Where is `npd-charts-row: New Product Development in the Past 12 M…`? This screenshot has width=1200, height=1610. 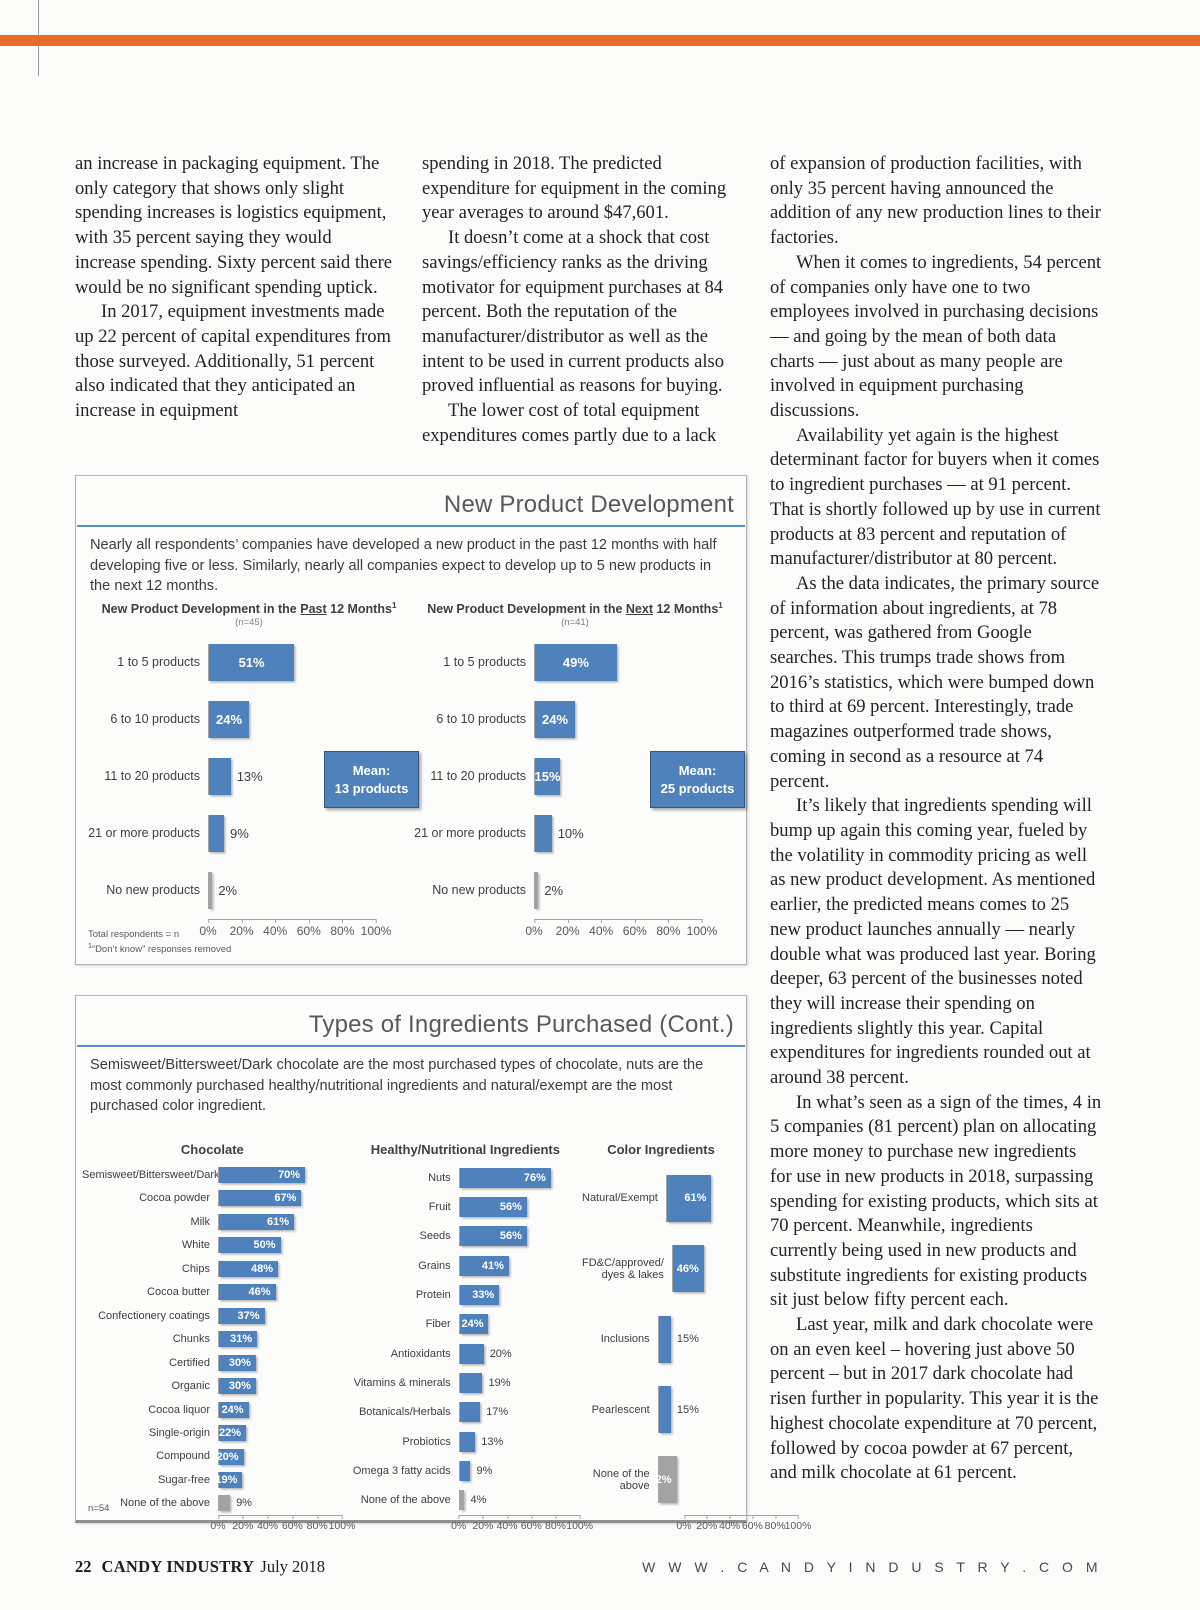
npd-charts-row: New Product Development in the Past 12 M… is located at coordinates (411, 768).